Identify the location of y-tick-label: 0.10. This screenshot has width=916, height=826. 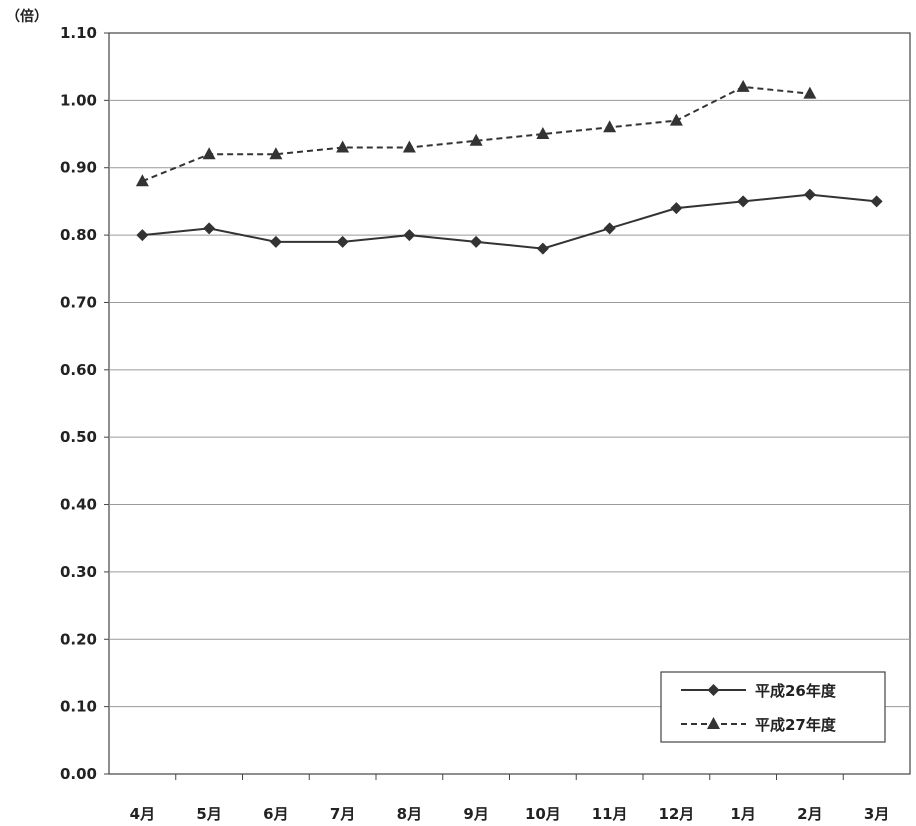
(78, 707).